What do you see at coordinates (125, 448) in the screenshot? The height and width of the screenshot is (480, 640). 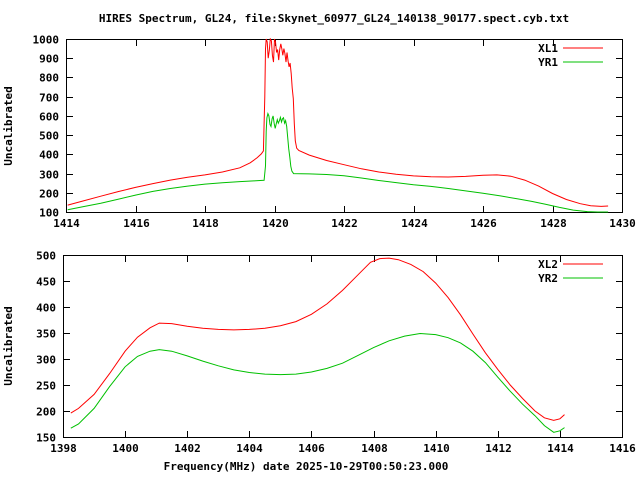 I see `x-tick-label: 1400` at bounding box center [125, 448].